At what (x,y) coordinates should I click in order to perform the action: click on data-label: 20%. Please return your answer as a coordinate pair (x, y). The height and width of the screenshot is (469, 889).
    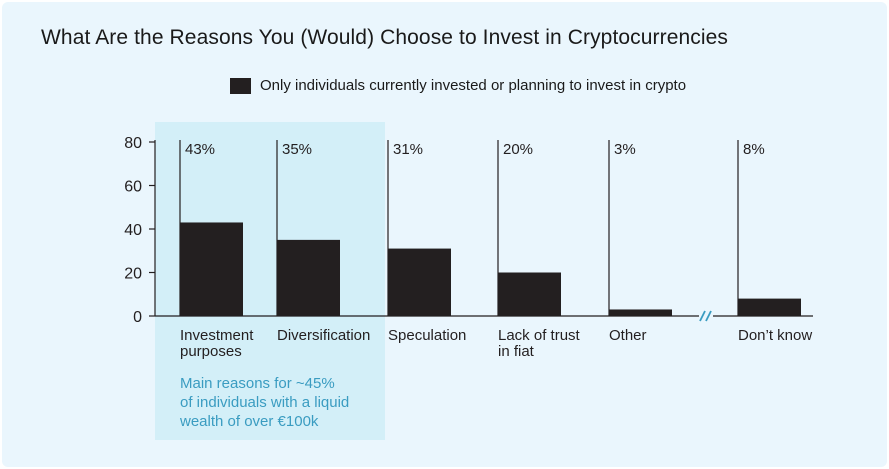
    Looking at the image, I should click on (518, 149).